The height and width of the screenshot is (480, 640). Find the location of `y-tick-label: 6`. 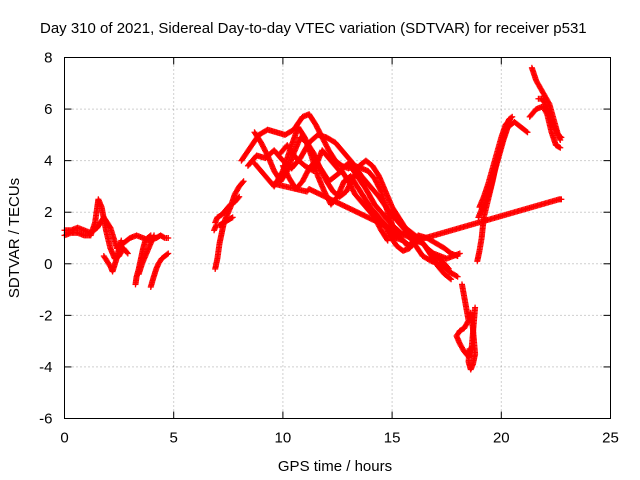

y-tick-label: 6 is located at coordinates (48, 109).